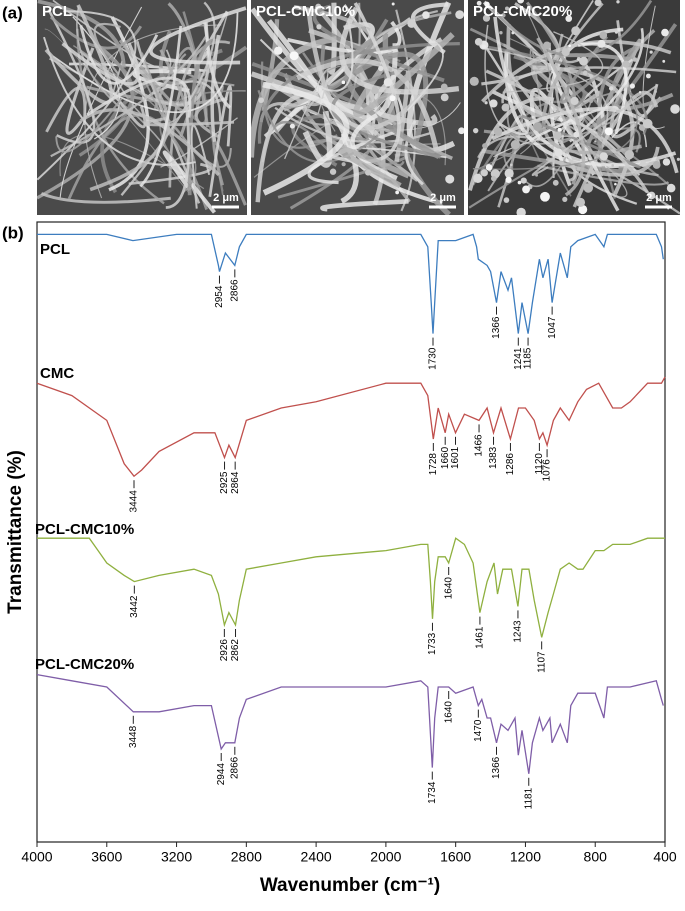 The image size is (685, 911). Describe the element at coordinates (55, 249) in the screenshot. I see `series-label: PCL` at that location.